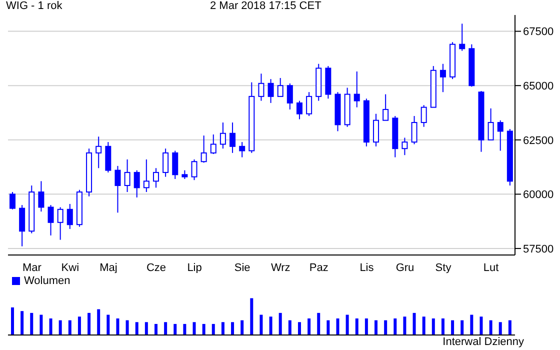  Describe the element at coordinates (538, 140) in the screenshot. I see `y-tick-label: 62500` at that location.